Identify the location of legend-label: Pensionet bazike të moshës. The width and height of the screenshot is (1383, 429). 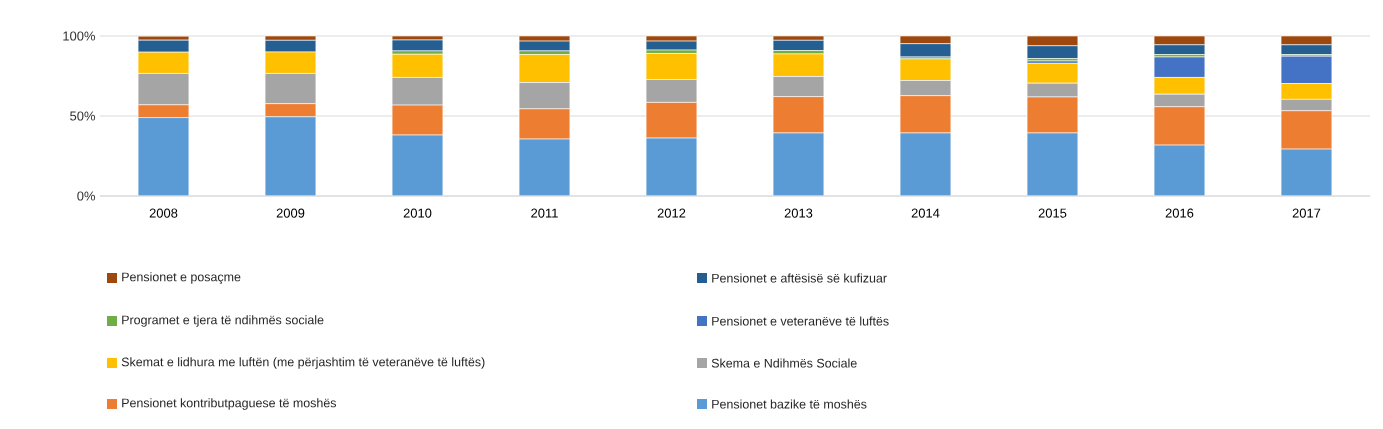
(789, 404).